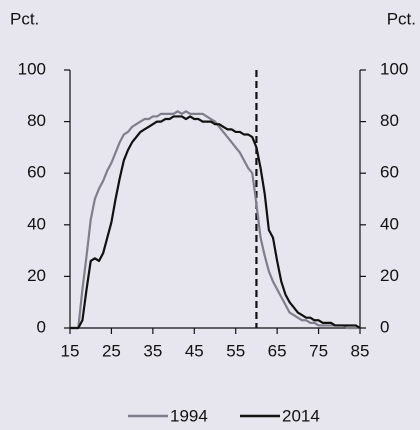 This screenshot has height=430, width=420. What do you see at coordinates (389, 223) in the screenshot?
I see `y2-tick-label: 40` at bounding box center [389, 223].